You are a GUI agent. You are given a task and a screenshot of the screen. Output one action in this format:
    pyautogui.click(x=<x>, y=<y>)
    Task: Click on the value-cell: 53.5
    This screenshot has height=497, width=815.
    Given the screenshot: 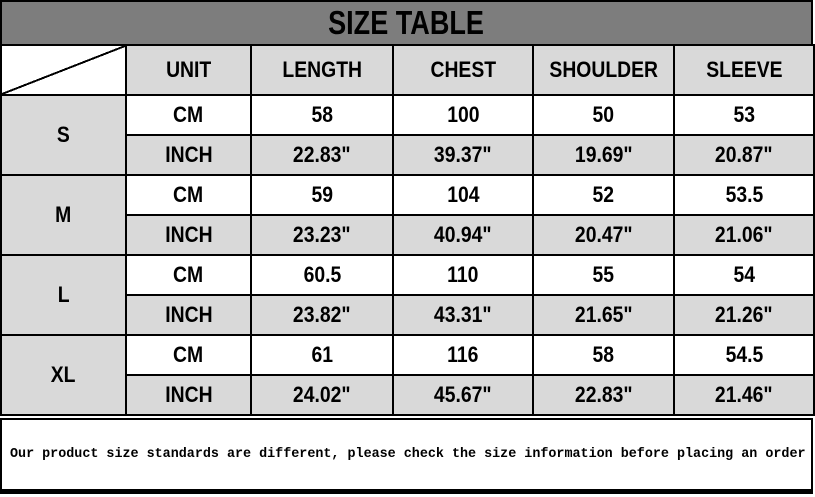 What is the action you would take?
    pyautogui.click(x=744, y=195)
    